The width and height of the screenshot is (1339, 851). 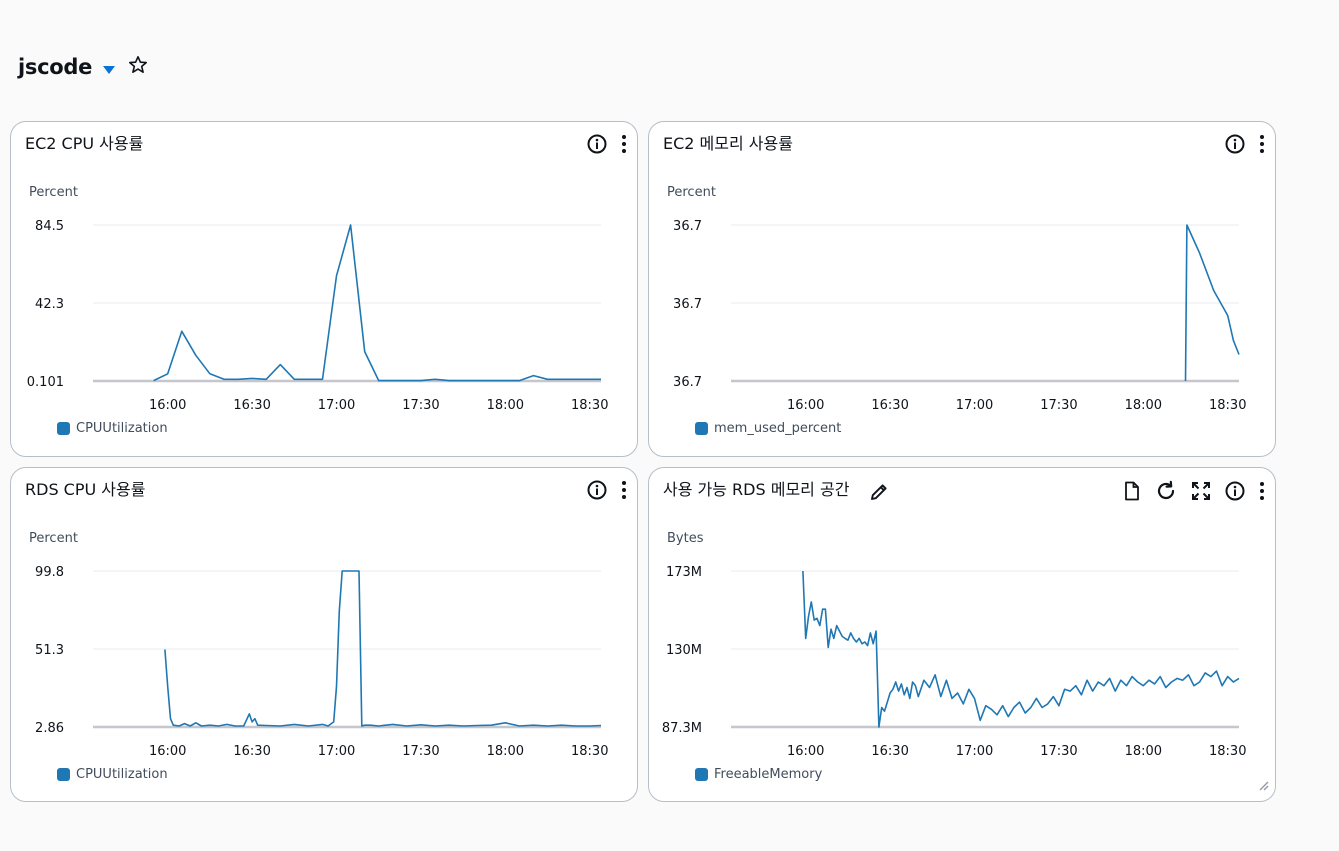 I want to click on y-tick-label: 0.101, so click(x=45, y=382).